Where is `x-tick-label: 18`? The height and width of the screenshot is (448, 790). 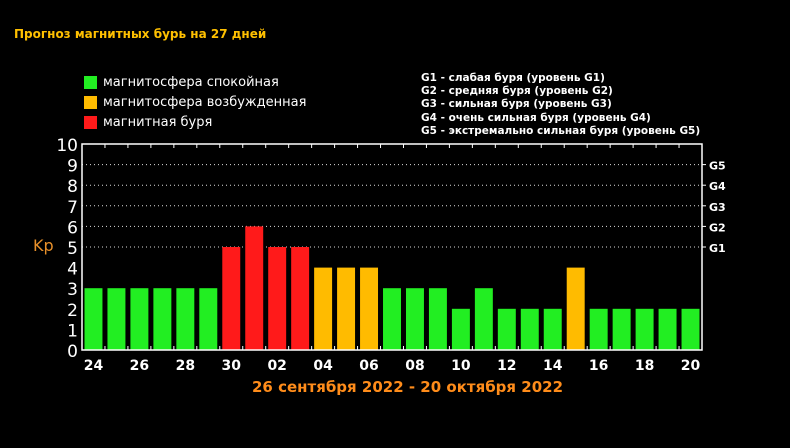
x-tick-label: 18 is located at coordinates (644, 366).